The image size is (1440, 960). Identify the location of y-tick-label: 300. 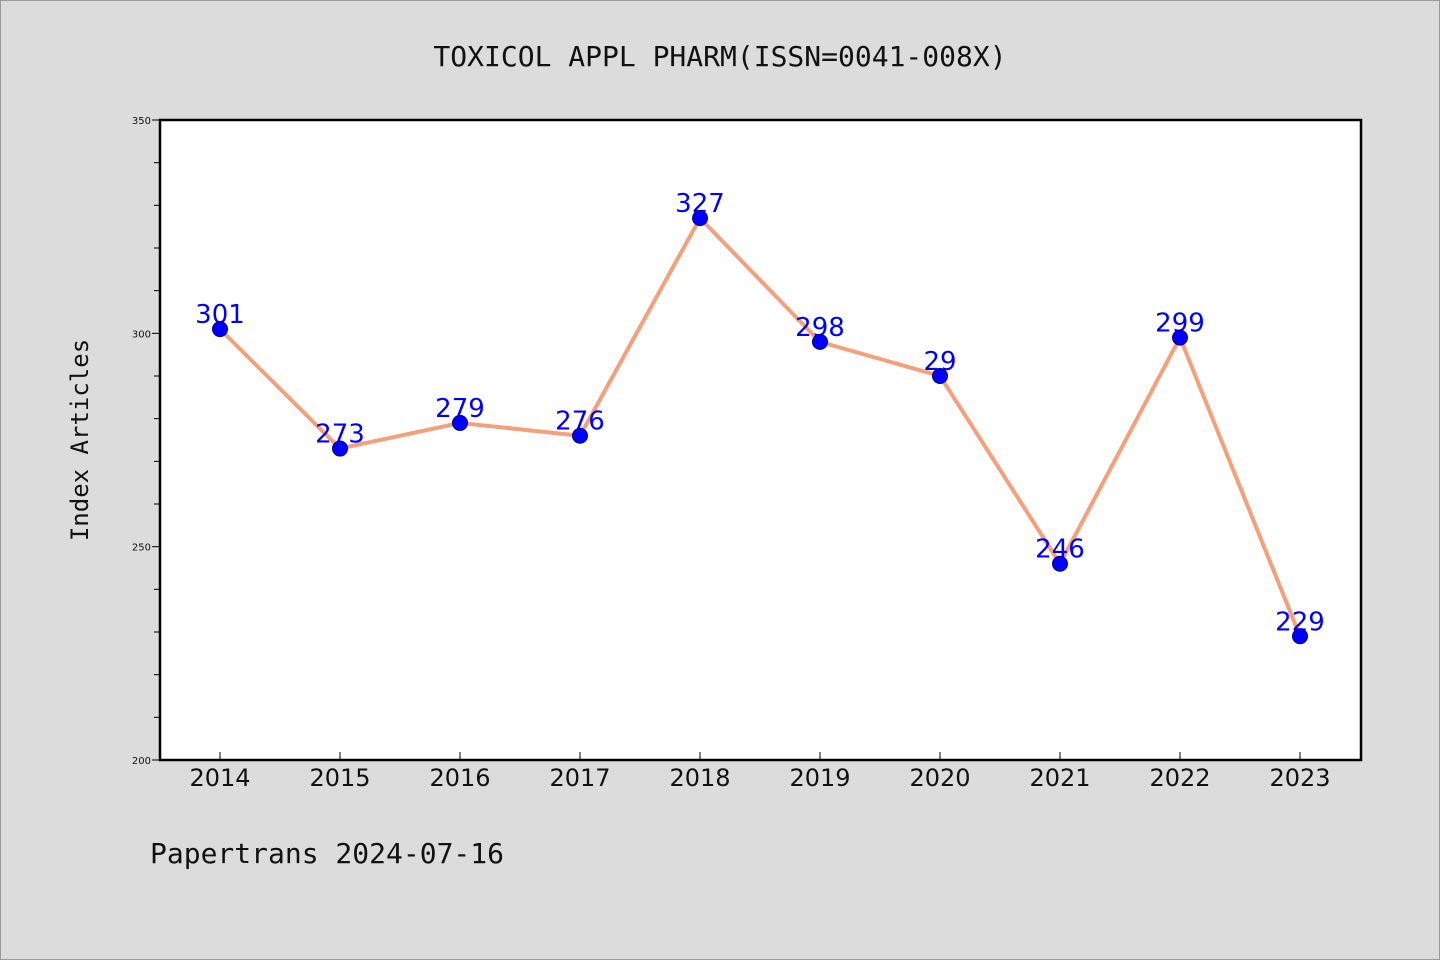
(141, 334).